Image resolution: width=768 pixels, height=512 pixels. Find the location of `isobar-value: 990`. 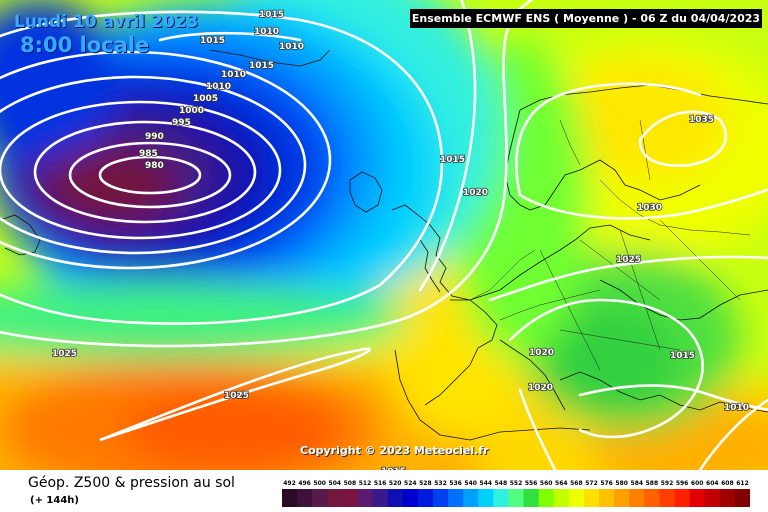

isobar-value: 990 is located at coordinates (154, 137).